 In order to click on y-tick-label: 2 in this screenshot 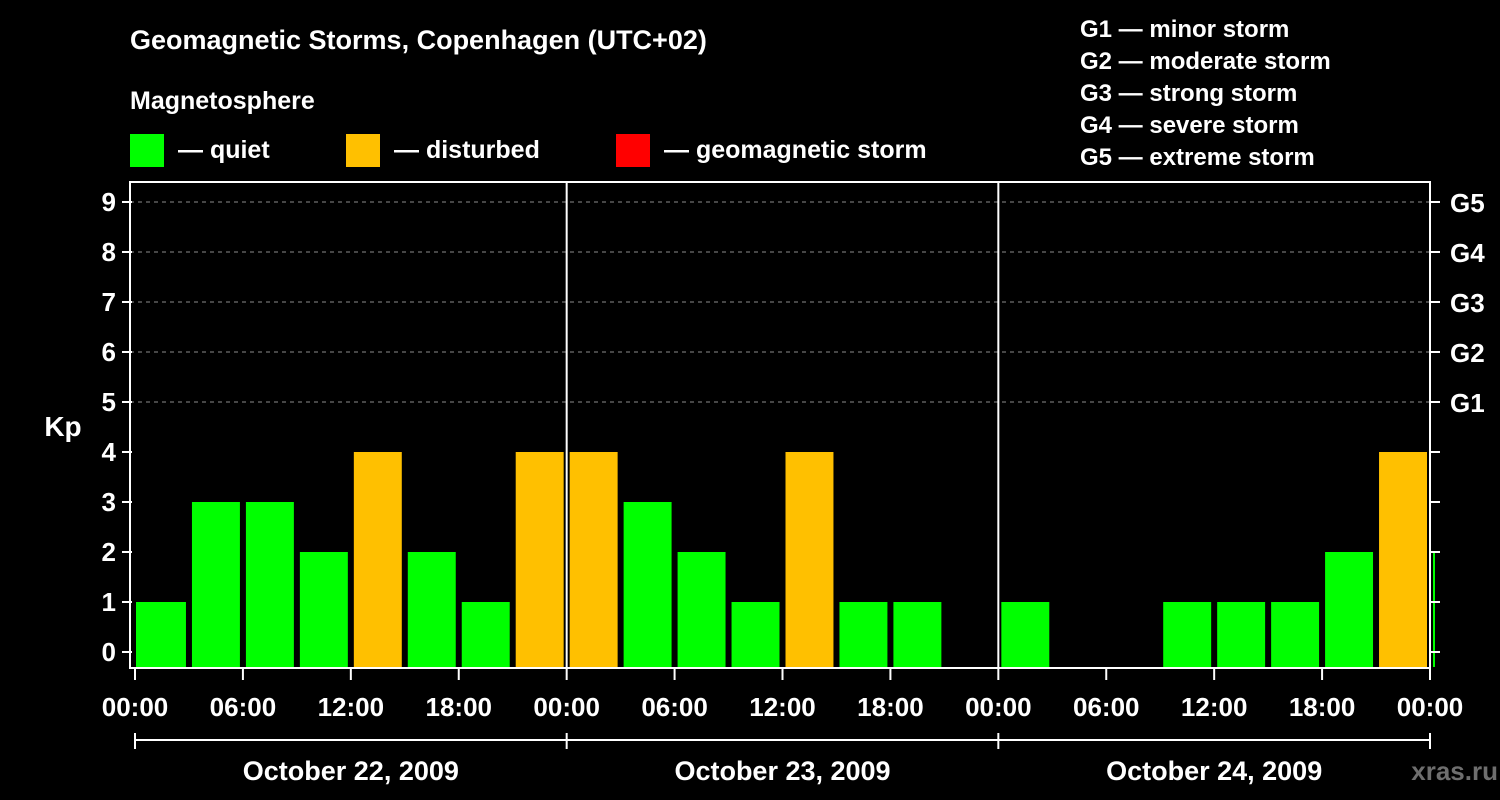, I will do `click(109, 552)`.